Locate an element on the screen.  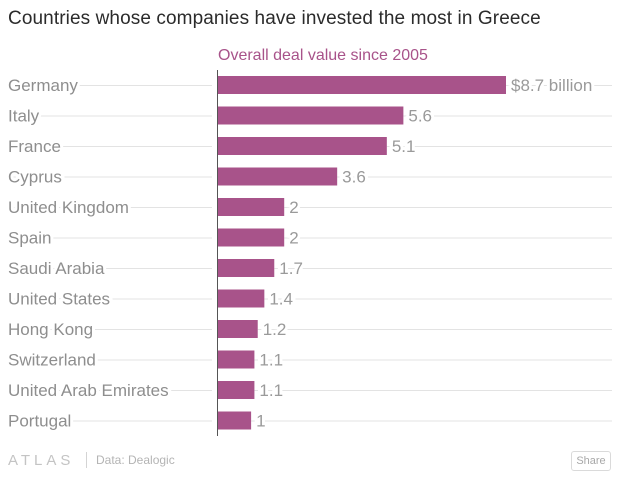
value-label: 1.7 is located at coordinates (291, 268).